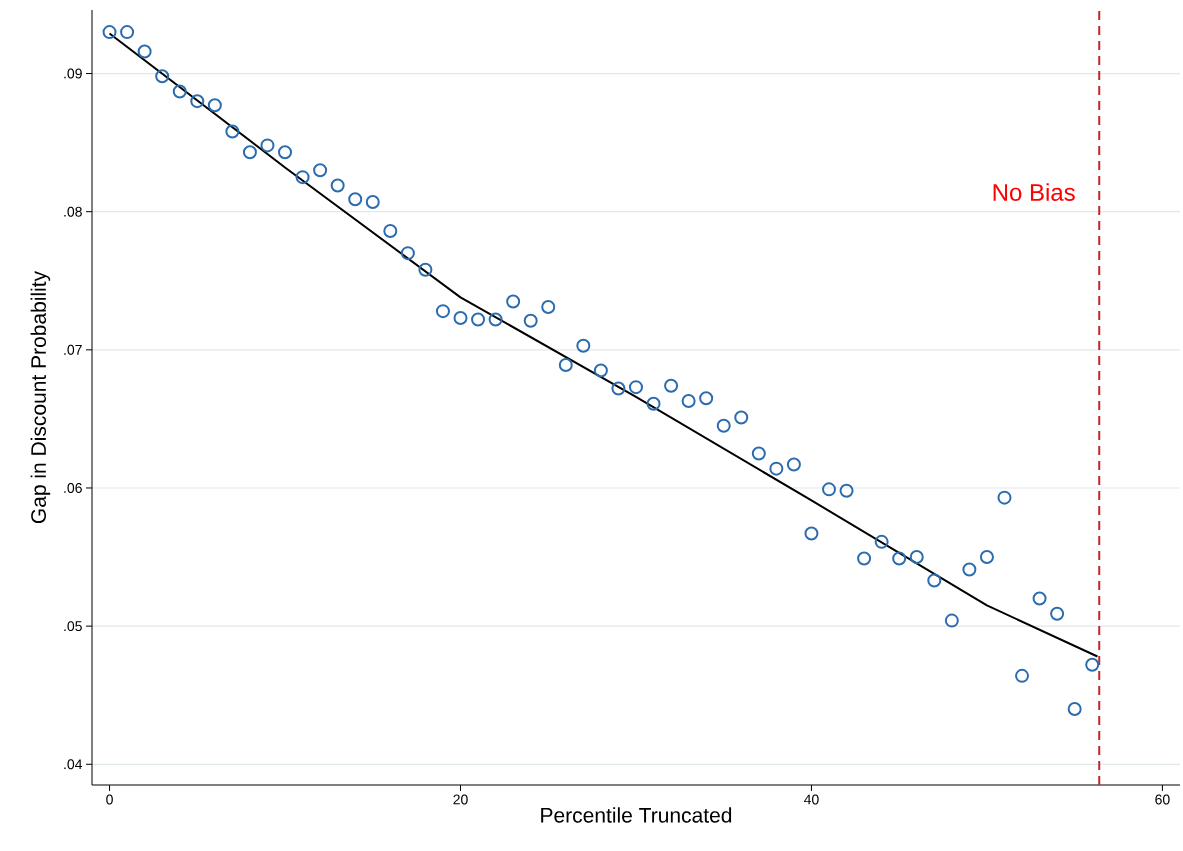  What do you see at coordinates (811, 799) in the screenshot?
I see `x-tick-label: 40` at bounding box center [811, 799].